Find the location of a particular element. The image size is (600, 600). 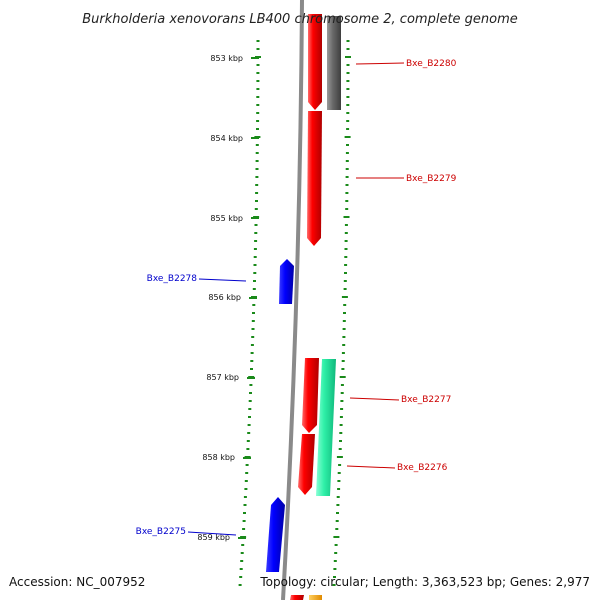

gene-bottom-orange-fragment is located at coordinates (315, 597).